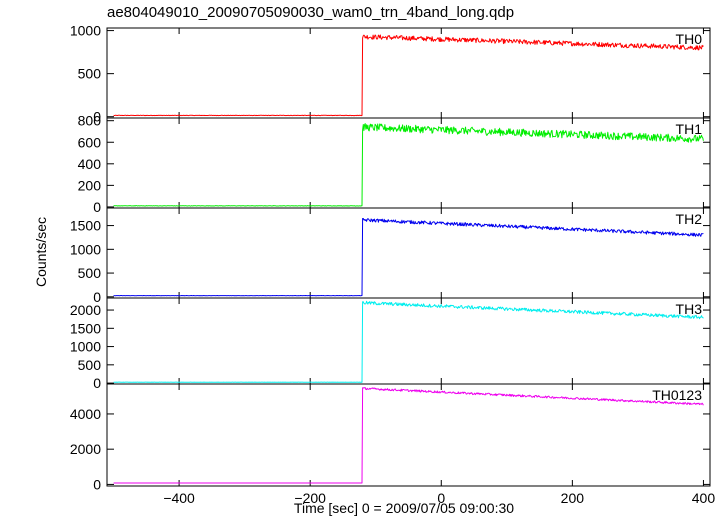  What do you see at coordinates (41, 252) in the screenshot?
I see `y-axis-label: Counts/sec` at bounding box center [41, 252].